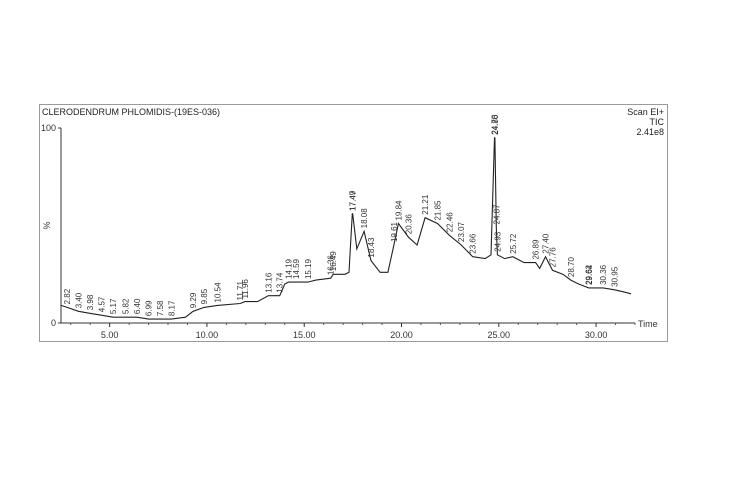 The height and width of the screenshot is (499, 750). What do you see at coordinates (496, 214) in the screenshot?
I see `peak-label: 24.87` at bounding box center [496, 214].